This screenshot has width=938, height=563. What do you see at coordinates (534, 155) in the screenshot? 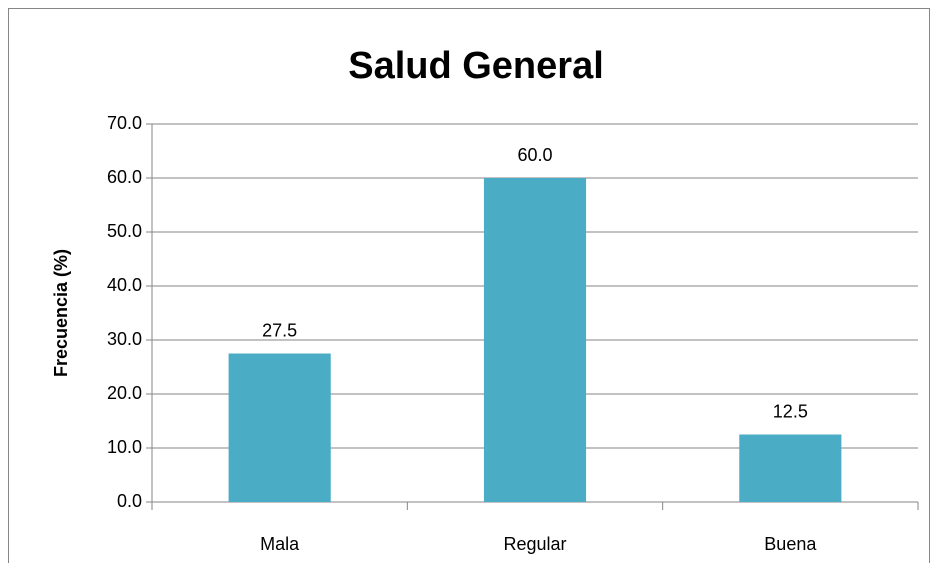
I see `data-label: 60.0` at bounding box center [534, 155].